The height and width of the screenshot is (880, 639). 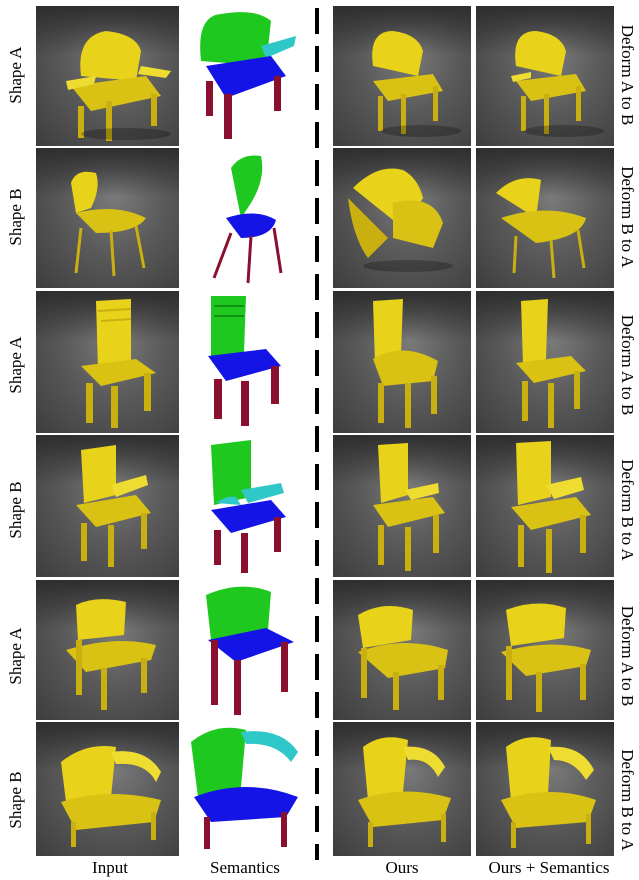 I want to click on right-label-2: Deform B to A, so click(x=627, y=217).